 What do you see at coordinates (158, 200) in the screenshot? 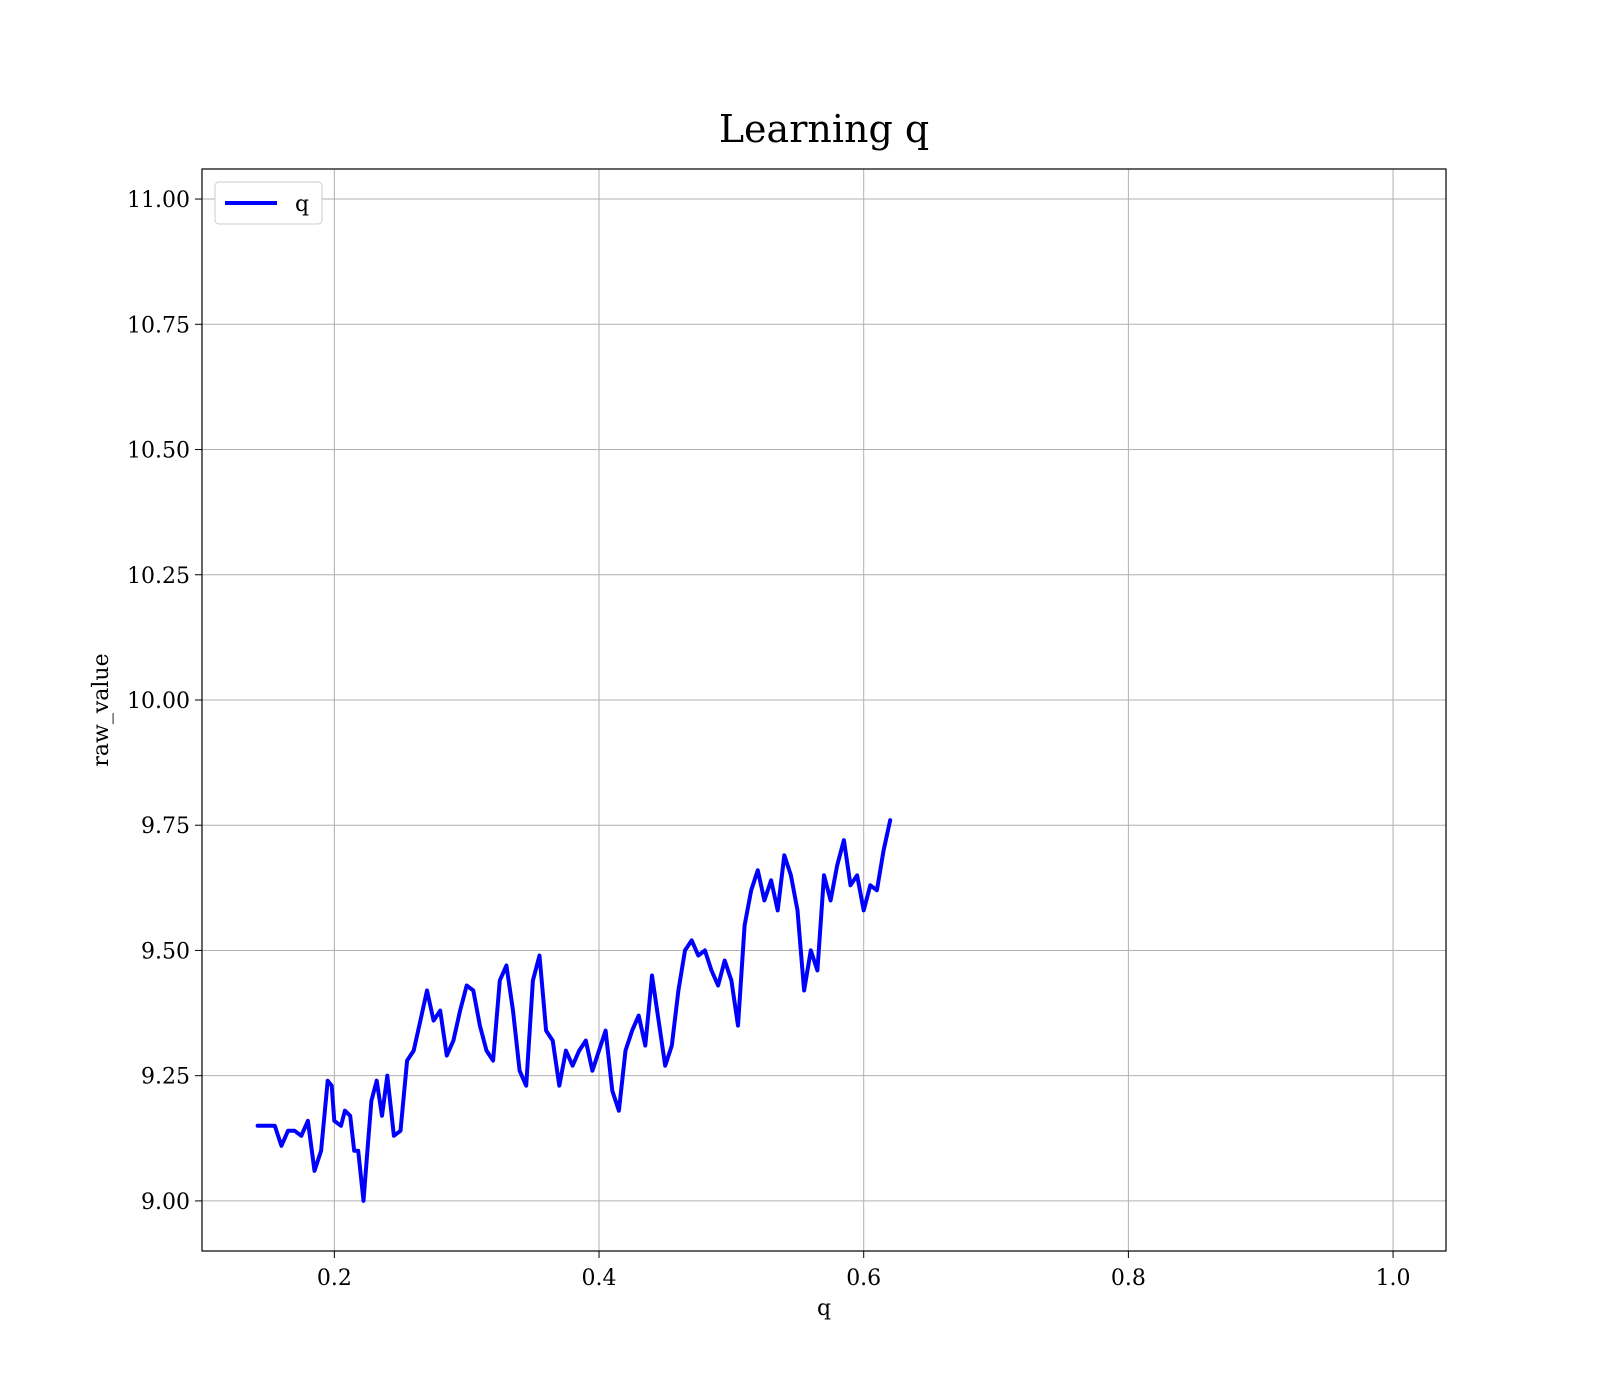
I see `y-tick-label: 11.00` at bounding box center [158, 200].